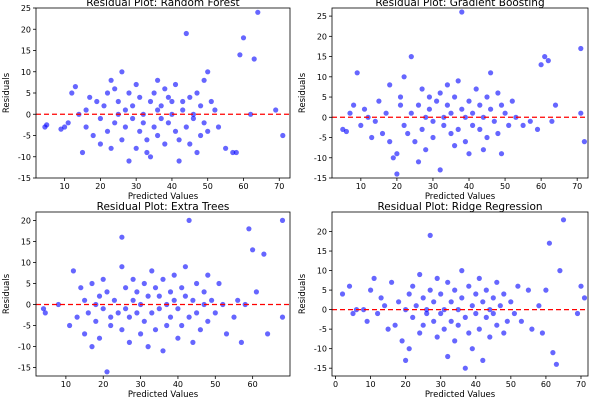  What do you see at coordinates (335, 384) in the screenshot?
I see `x-tick-label: 0` at bounding box center [335, 384].